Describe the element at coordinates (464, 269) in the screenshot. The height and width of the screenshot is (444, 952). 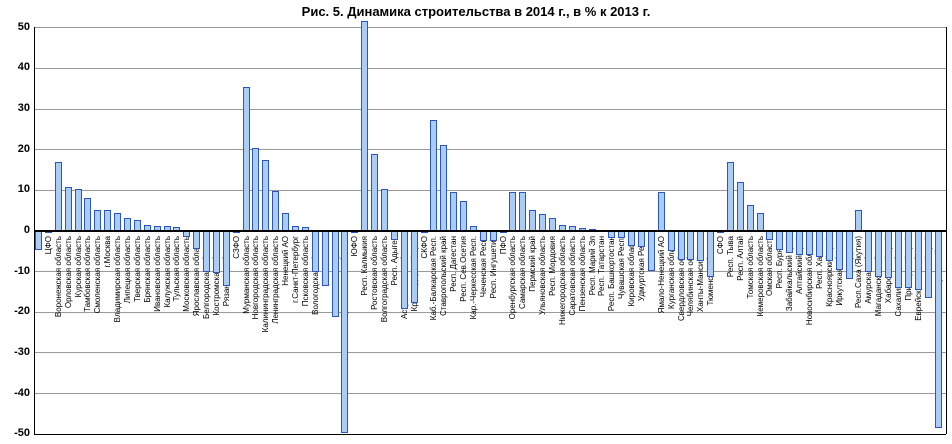
I see `x-axis-label: Респ. Сев.Осетия` at that location.